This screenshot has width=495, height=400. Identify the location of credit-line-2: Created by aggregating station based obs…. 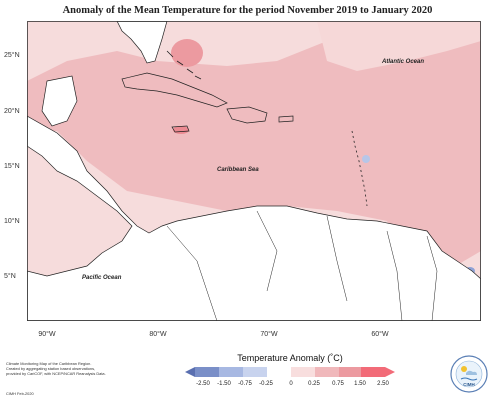
(51, 369).